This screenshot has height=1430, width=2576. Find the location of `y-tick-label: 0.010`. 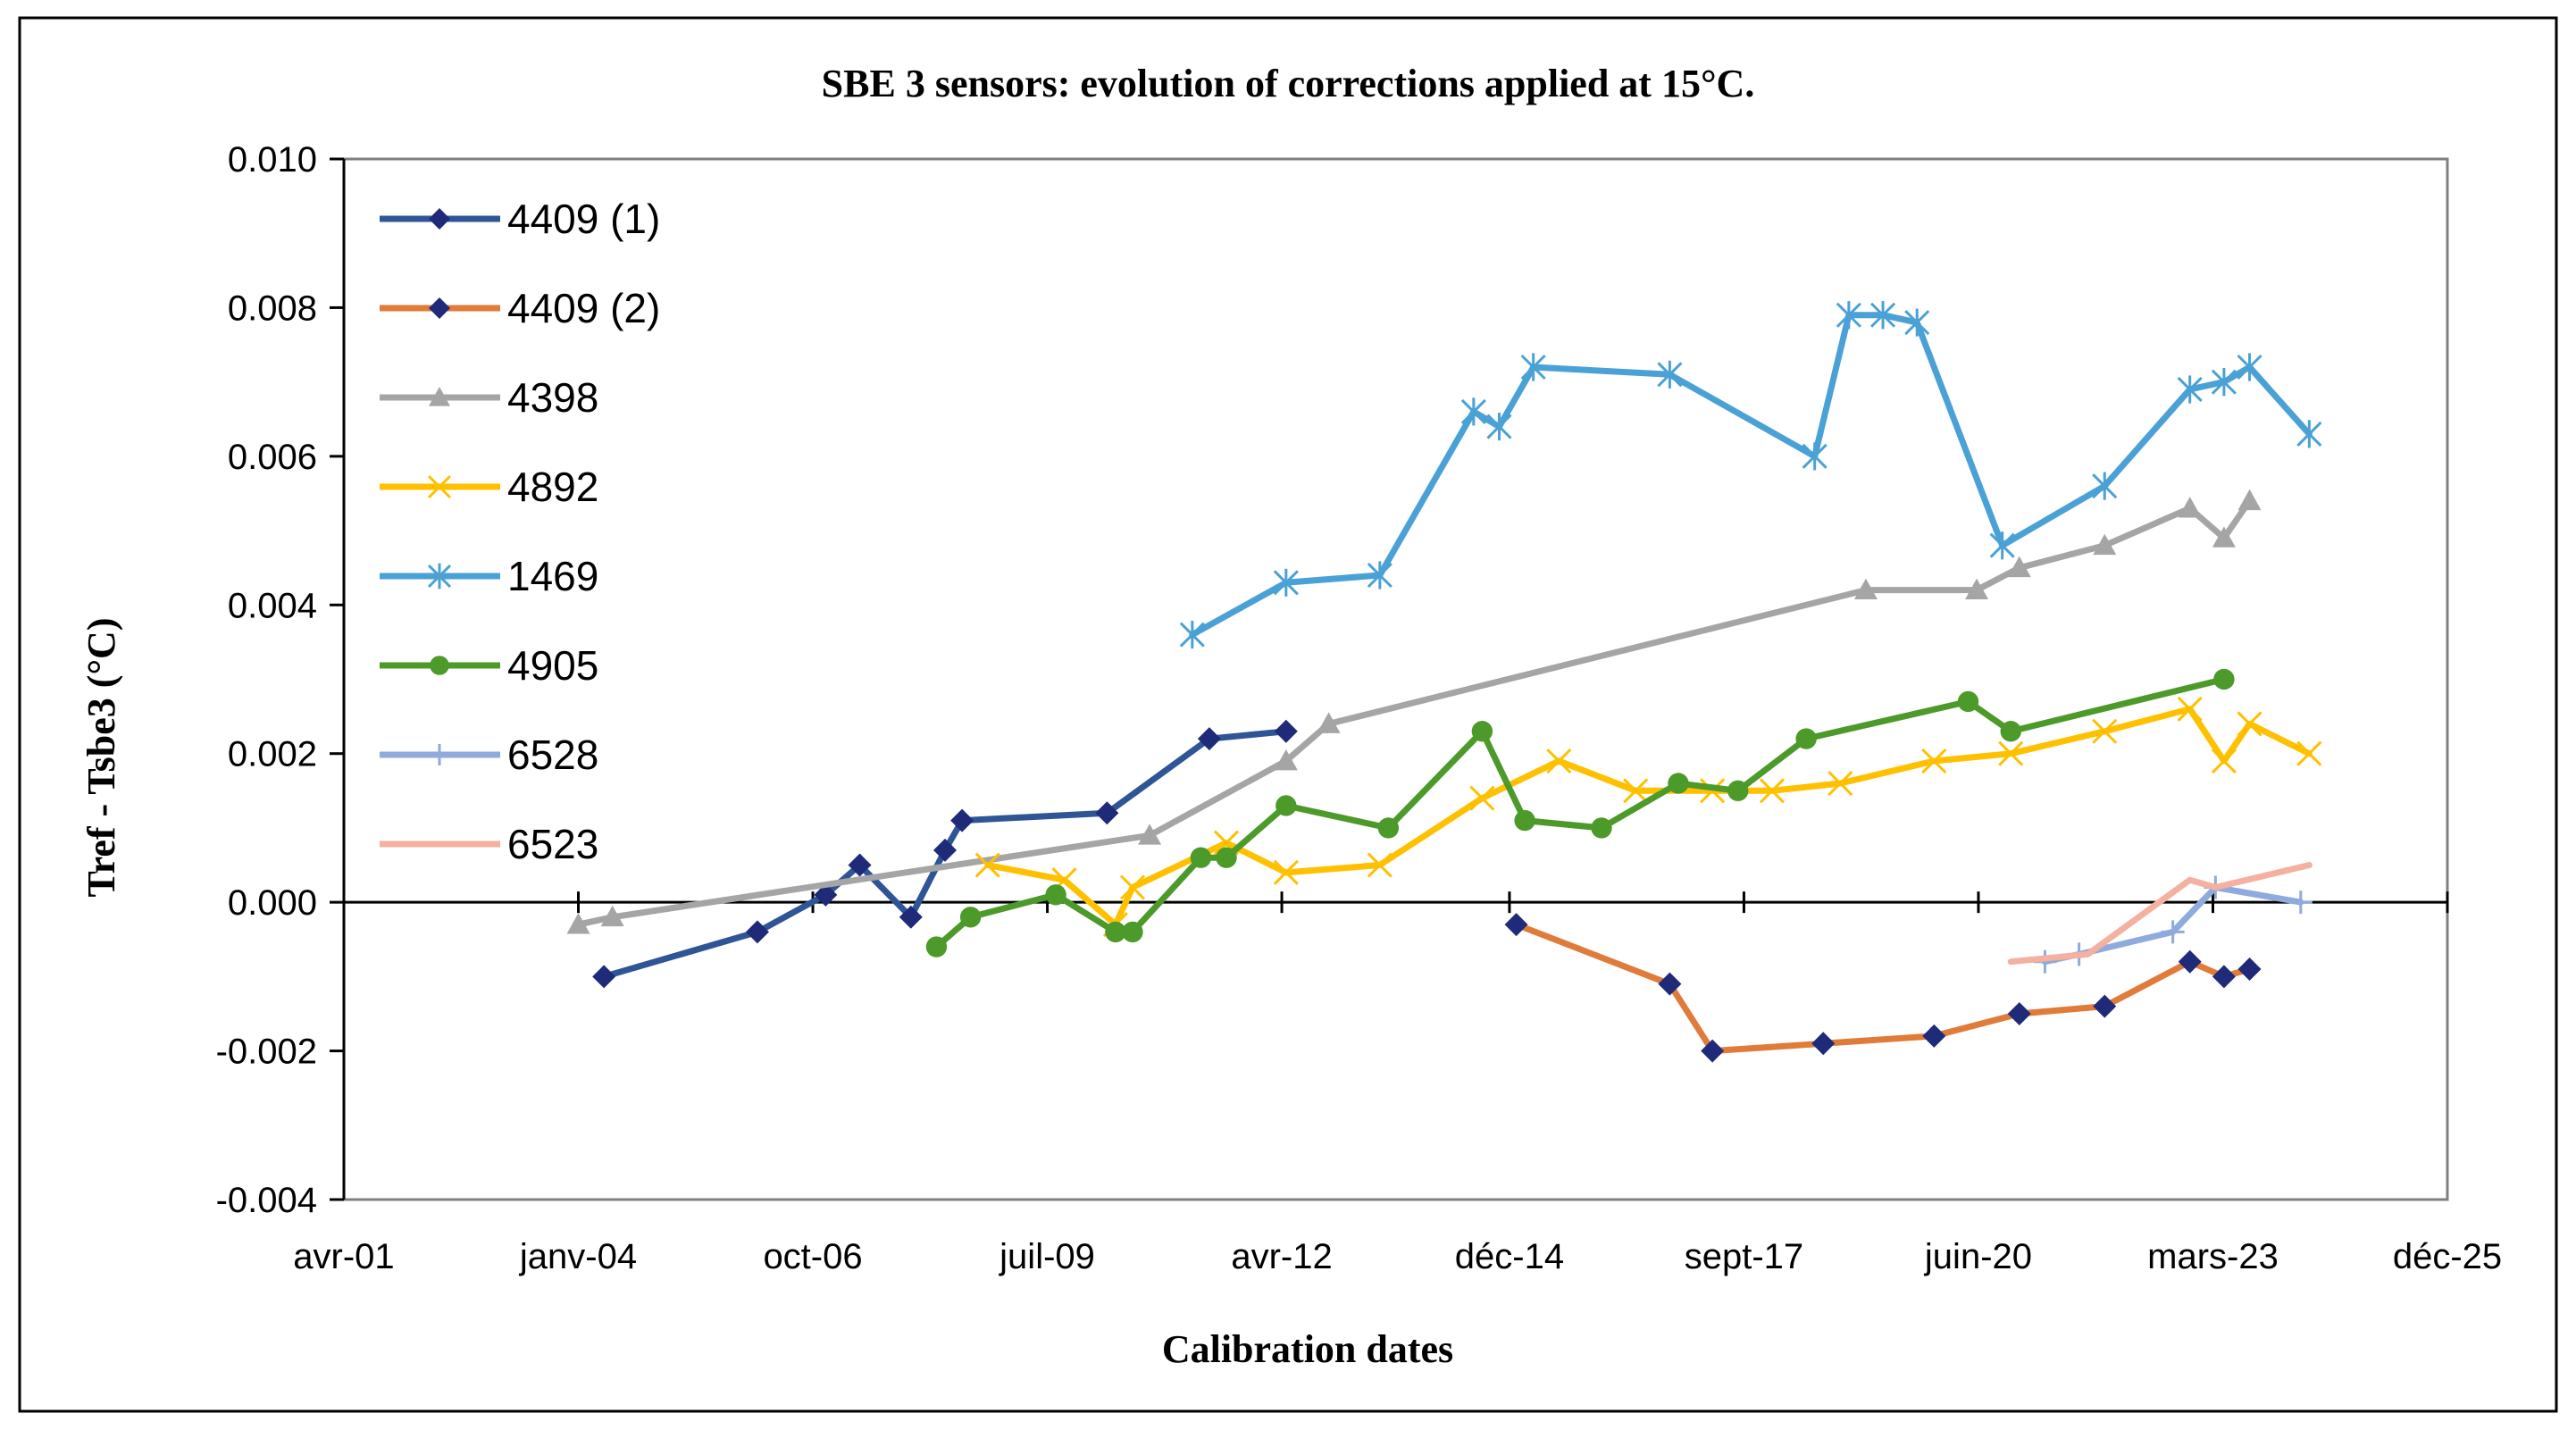

y-tick-label: 0.010 is located at coordinates (272, 160).